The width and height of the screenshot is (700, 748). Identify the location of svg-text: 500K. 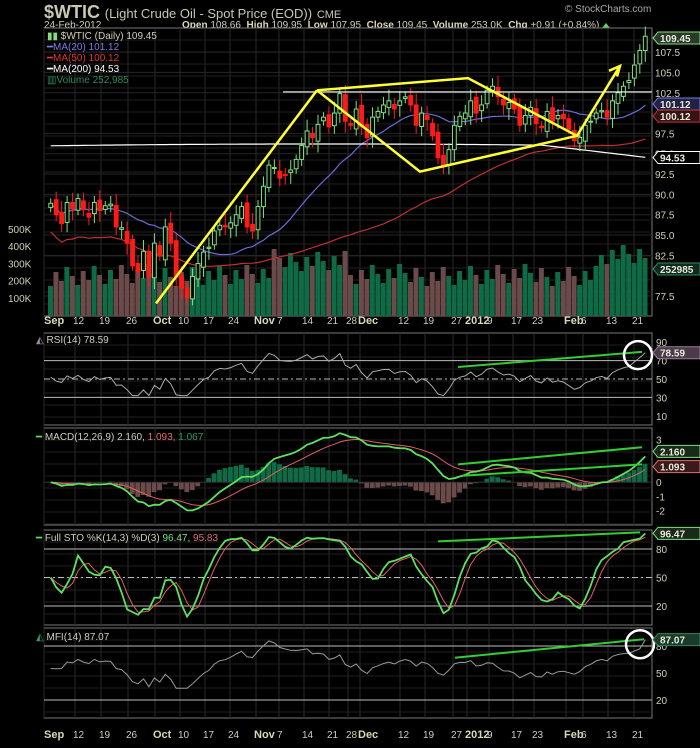
(20, 230).